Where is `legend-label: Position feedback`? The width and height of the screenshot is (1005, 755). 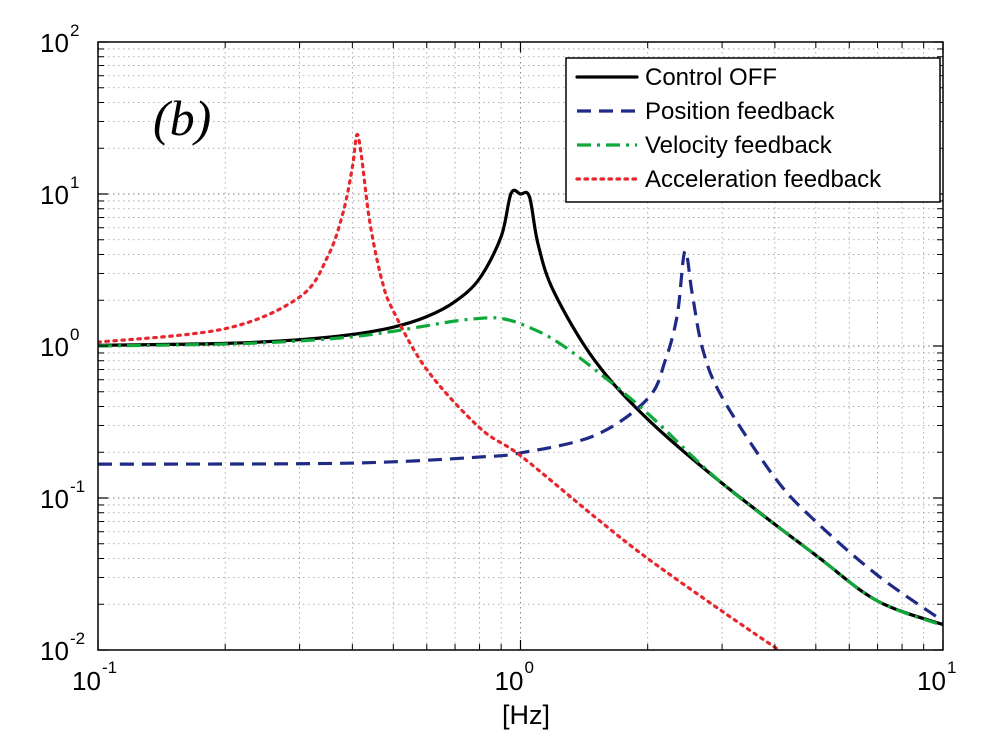 legend-label: Position feedback is located at coordinates (740, 111).